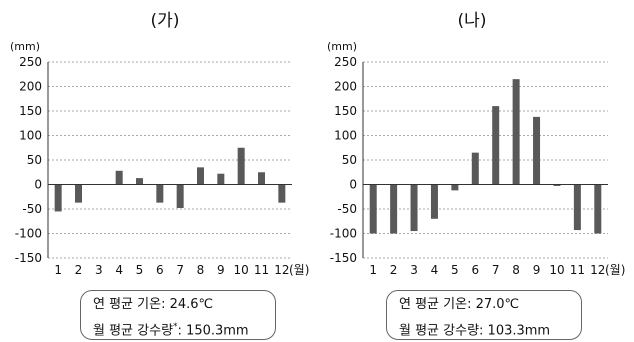 The height and width of the screenshot is (342, 634). I want to click on y-tick-label-na: 50, so click(349, 160).